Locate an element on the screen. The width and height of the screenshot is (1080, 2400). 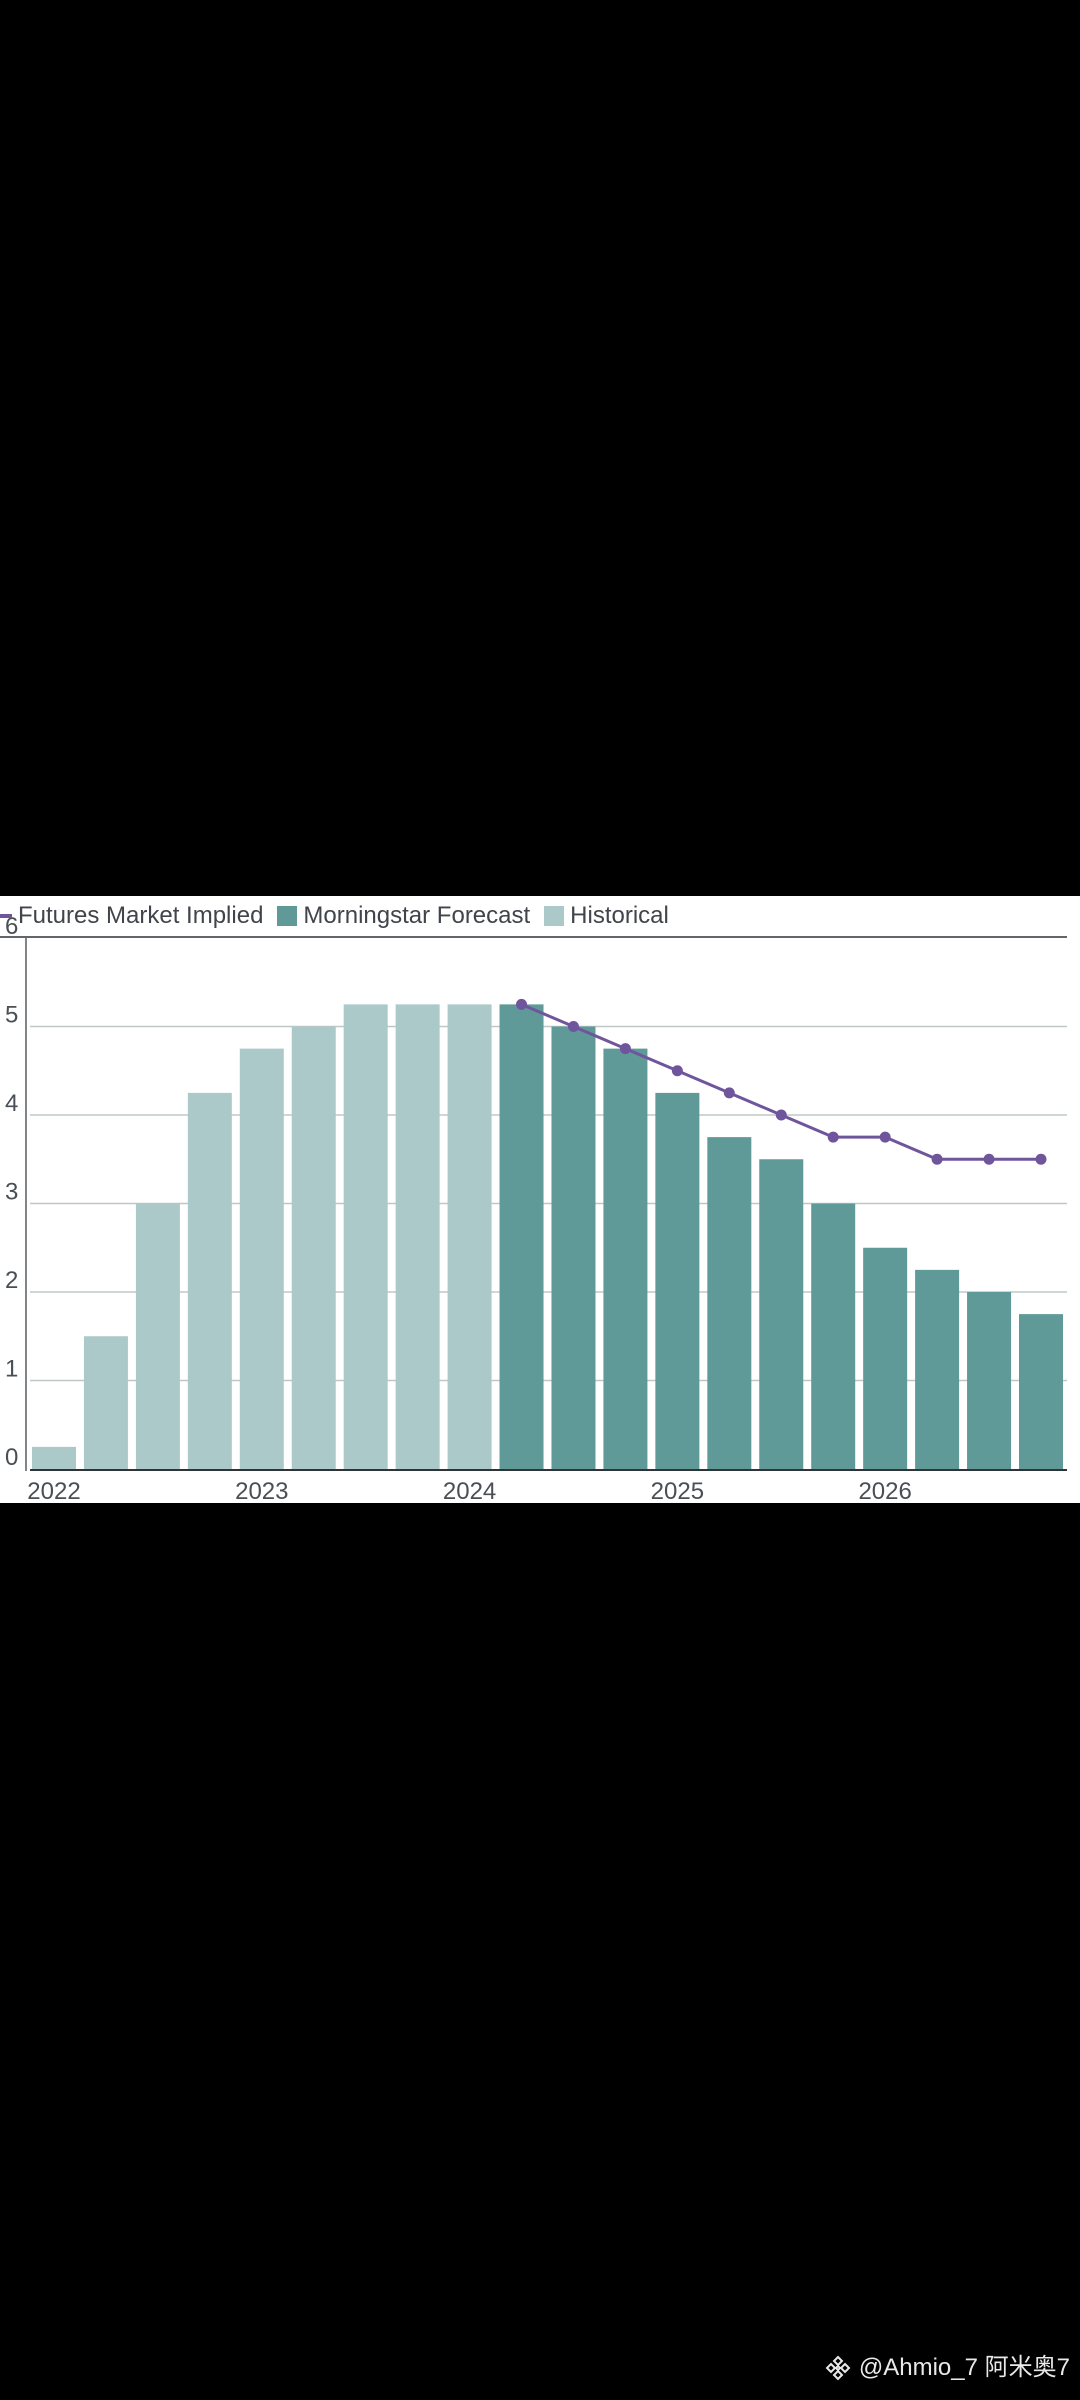
legend-item-futures: Futures Market Implied is located at coordinates (131, 916).